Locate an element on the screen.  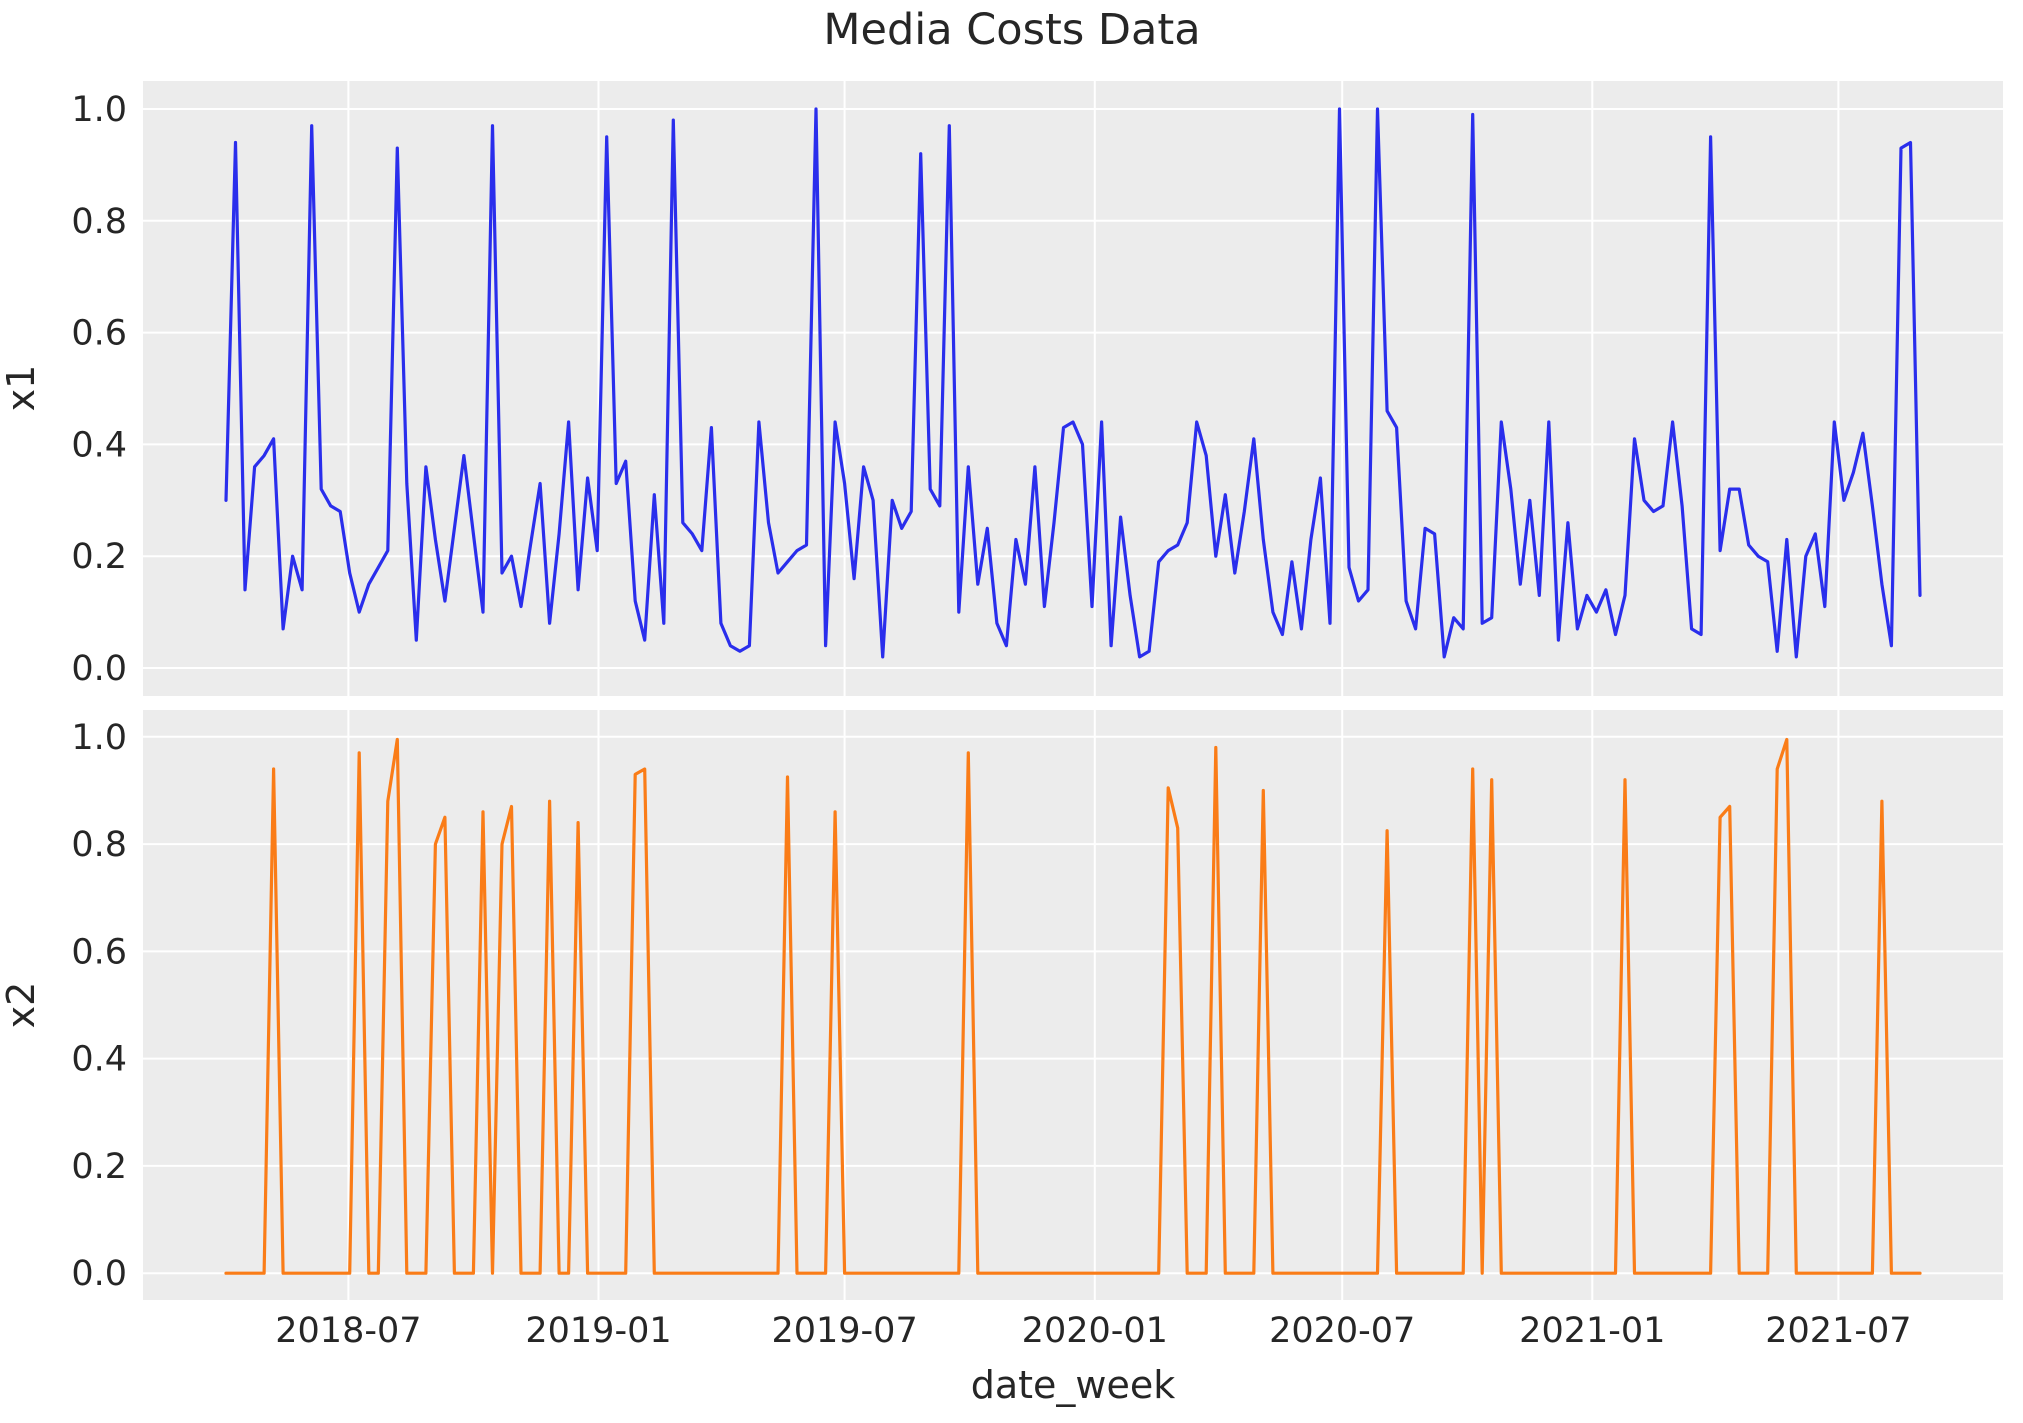
x-tick-label: 2020-07 is located at coordinates (1342, 1331).